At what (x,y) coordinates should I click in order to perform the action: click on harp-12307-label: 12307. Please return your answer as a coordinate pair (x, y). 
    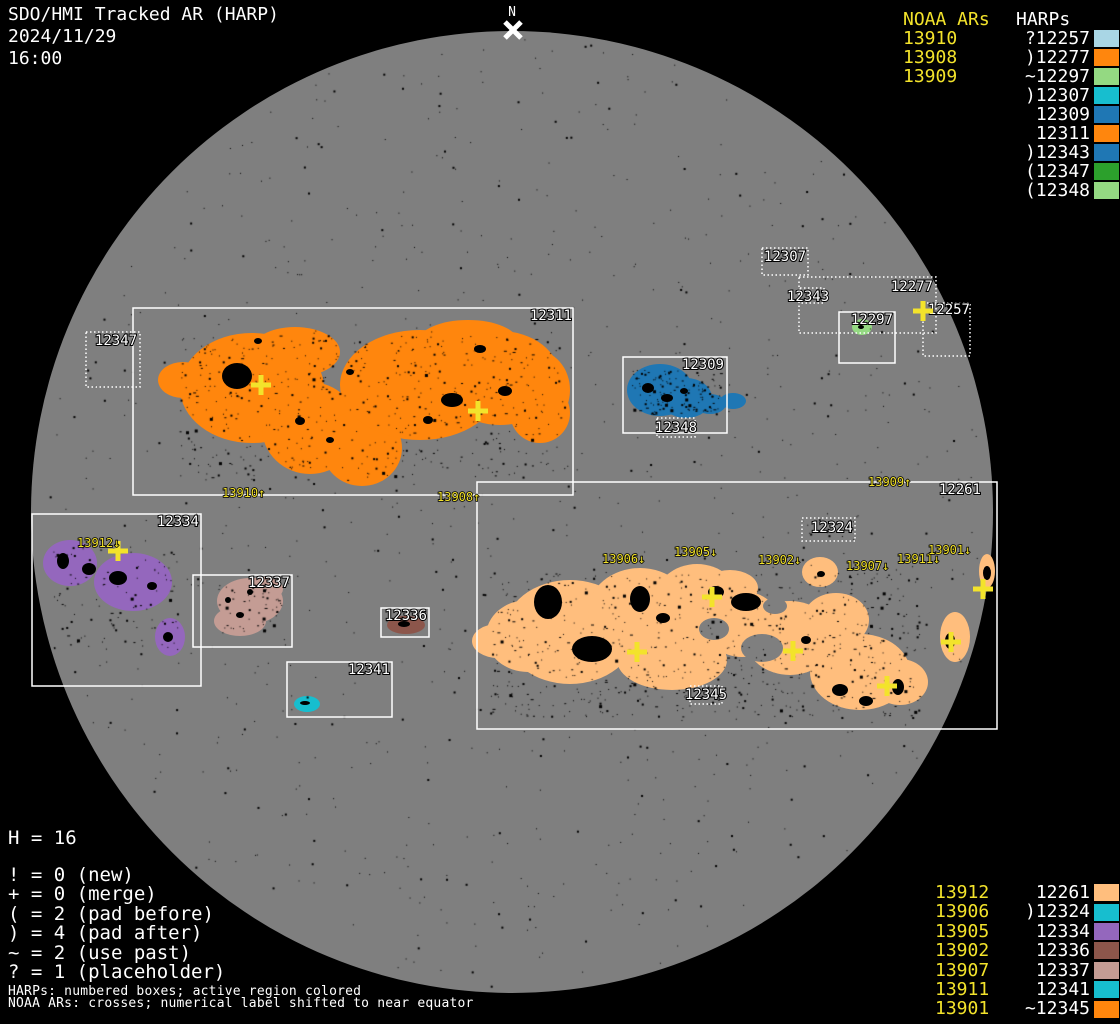
    Looking at the image, I should click on (785, 257).